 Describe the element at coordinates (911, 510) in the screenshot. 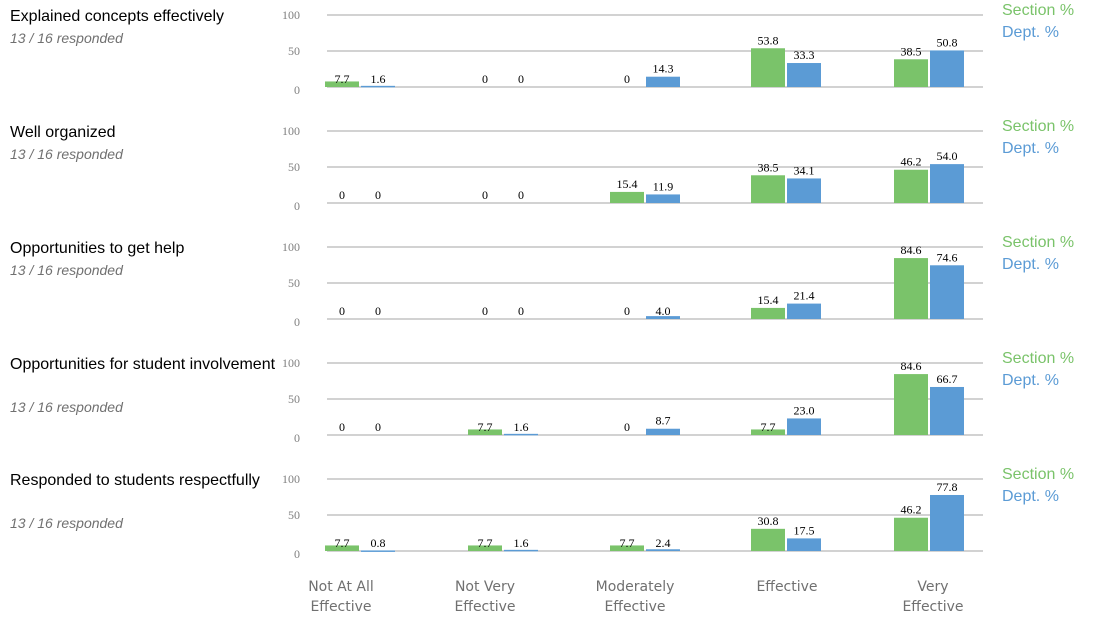

I see `bar-value-label: 46.2` at that location.